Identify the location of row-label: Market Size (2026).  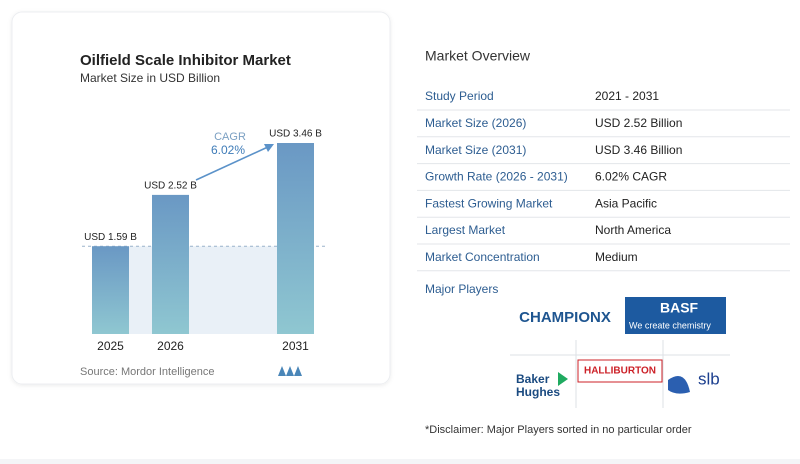
(475, 123).